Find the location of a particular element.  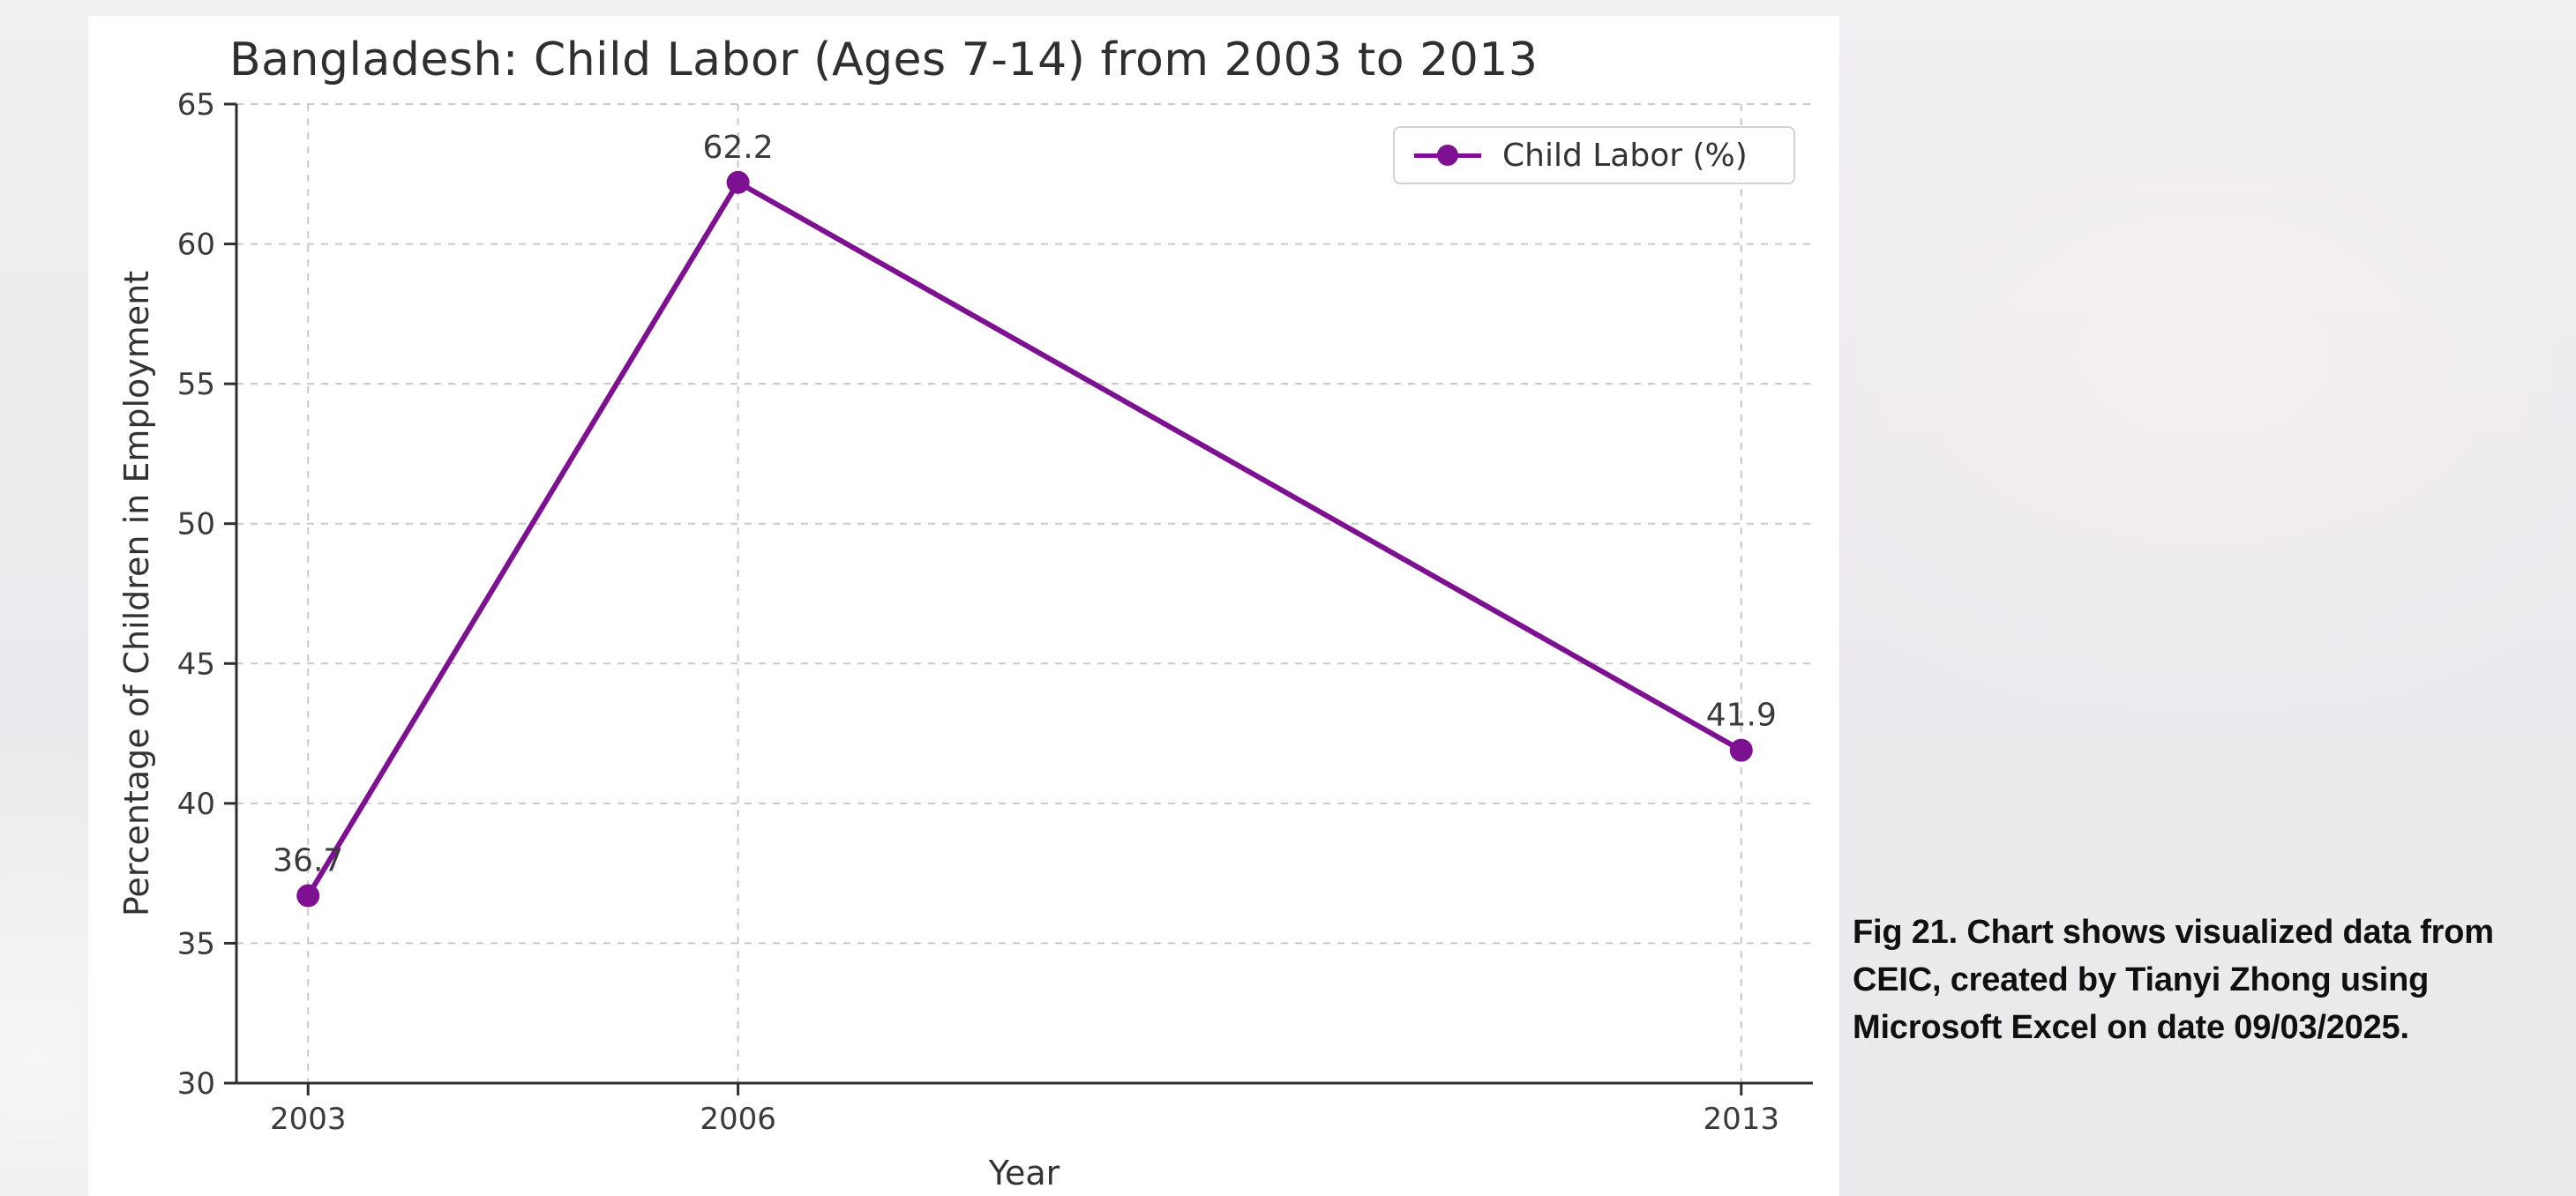

x-tick-label: 2006 is located at coordinates (738, 1119).